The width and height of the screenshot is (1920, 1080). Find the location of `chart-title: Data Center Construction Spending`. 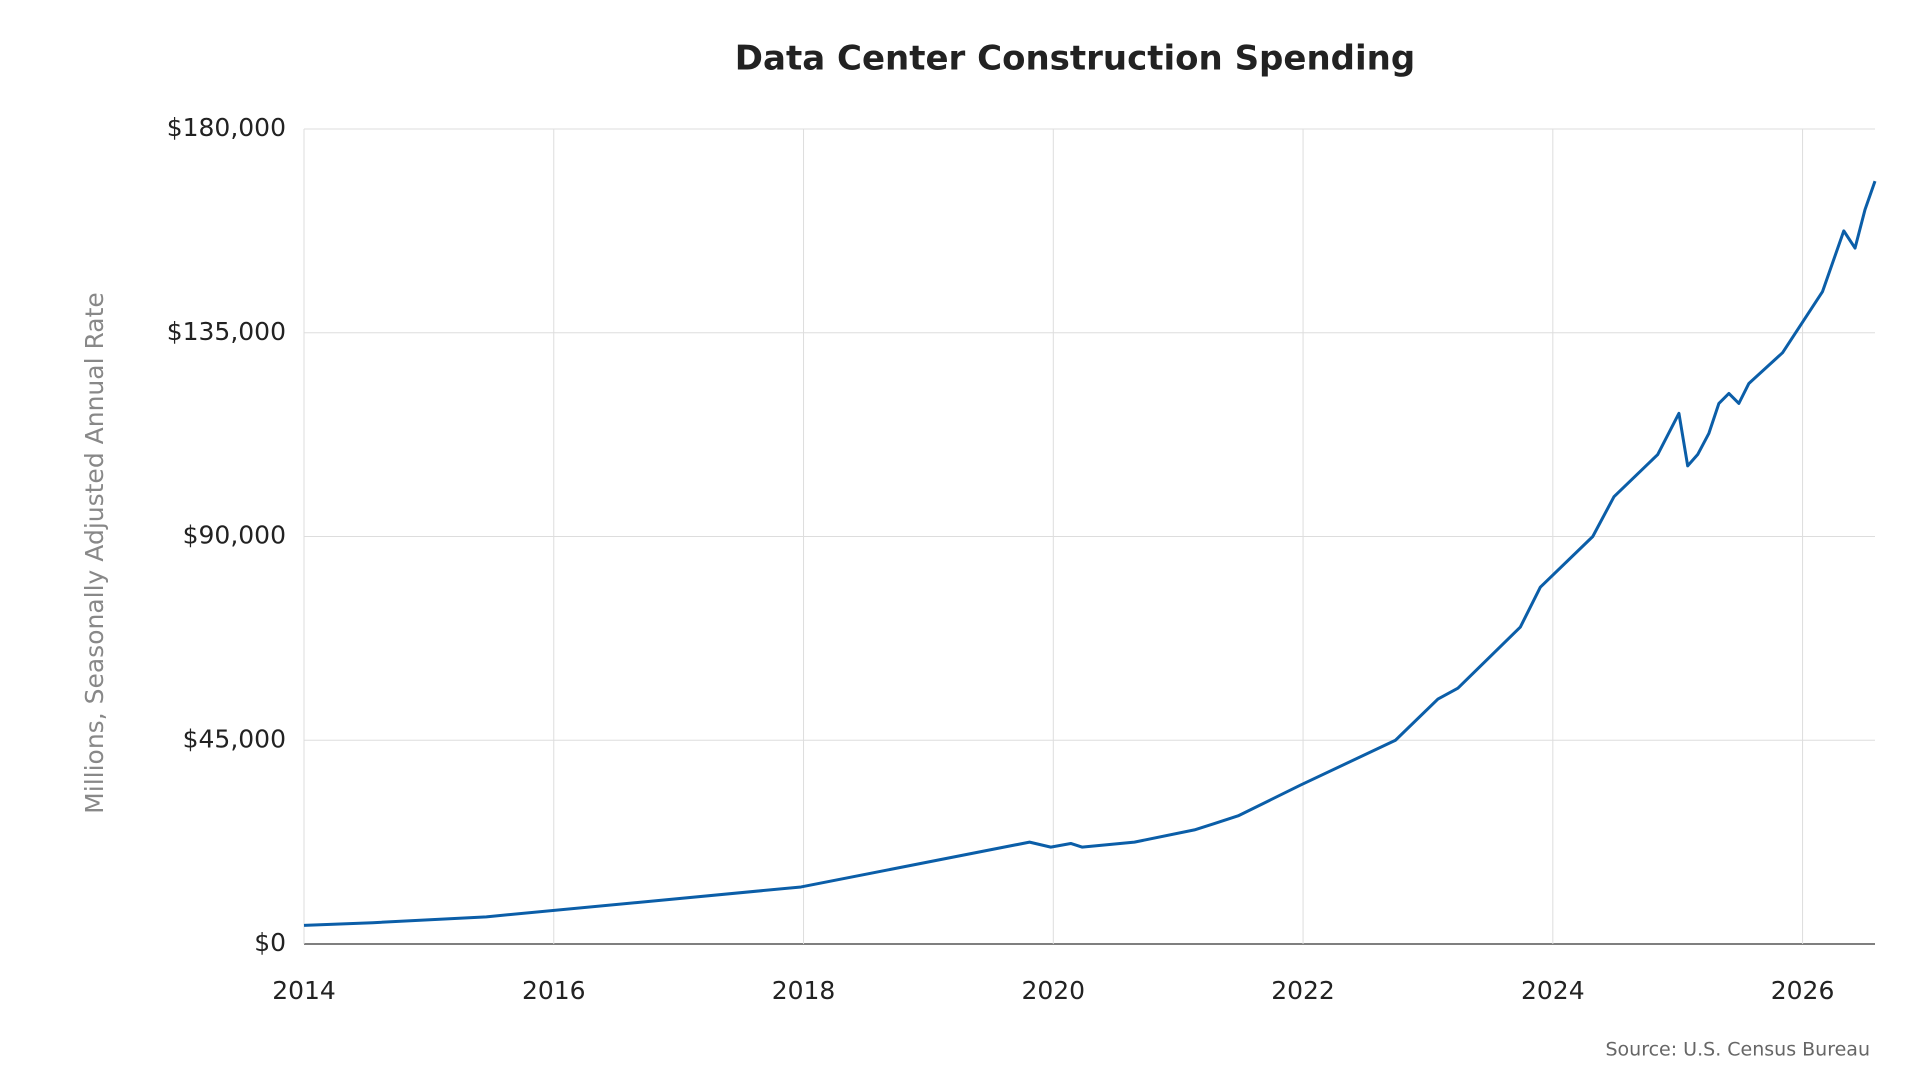

chart-title: Data Center Construction Spending is located at coordinates (1075, 59).